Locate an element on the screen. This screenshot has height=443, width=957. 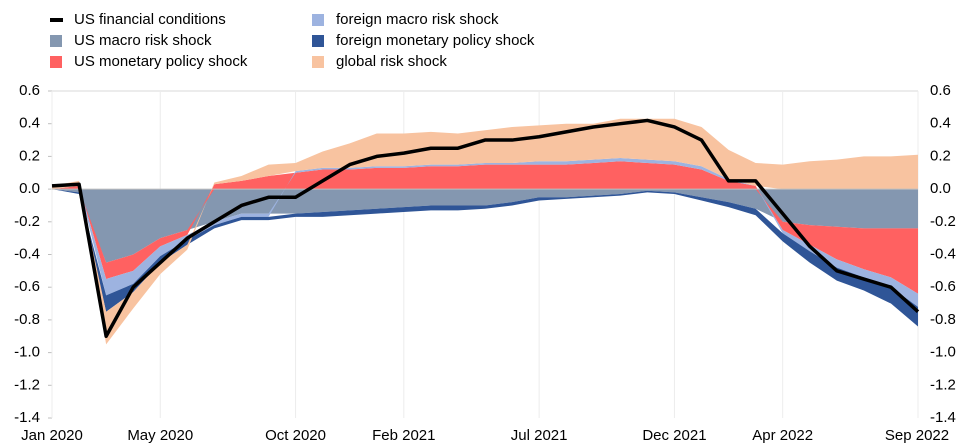
y-tick-label: -0.4 is located at coordinates (27, 253).